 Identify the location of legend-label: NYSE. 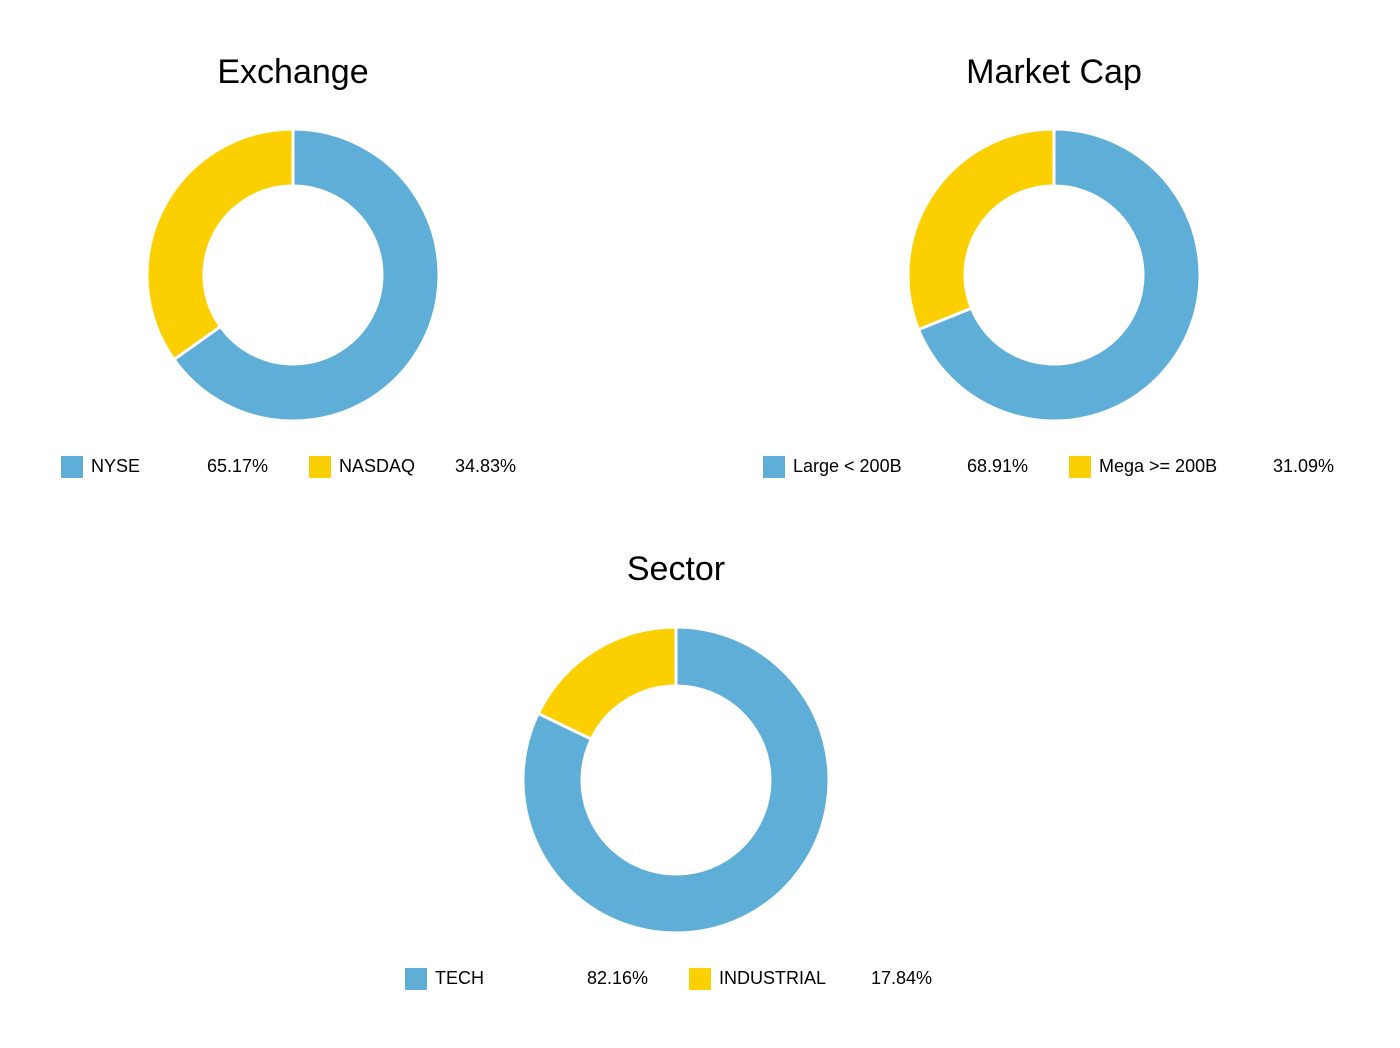
(115, 466).